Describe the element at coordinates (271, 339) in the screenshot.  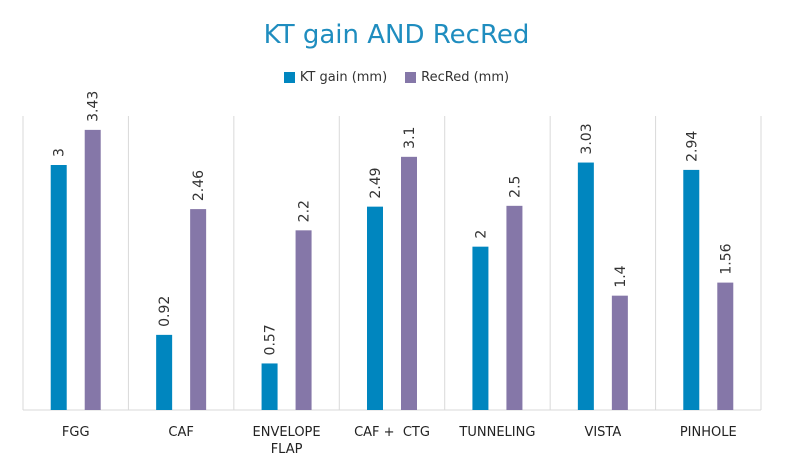
I see `data-label: 0.57` at that location.